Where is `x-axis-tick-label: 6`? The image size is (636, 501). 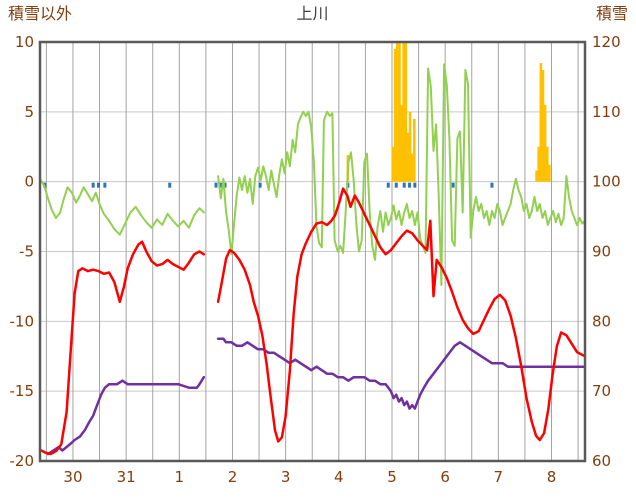 x-axis-tick-label: 6 is located at coordinates (445, 477).